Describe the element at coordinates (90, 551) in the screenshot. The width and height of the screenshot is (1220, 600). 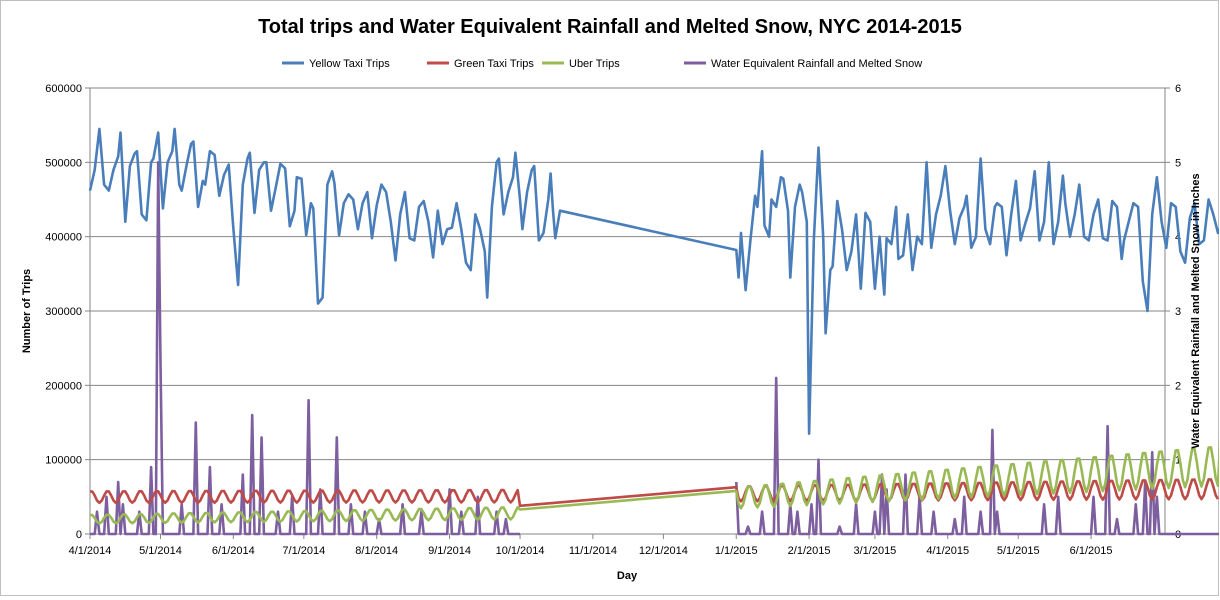
I see `x-tick-label: 4/1/2014` at that location.